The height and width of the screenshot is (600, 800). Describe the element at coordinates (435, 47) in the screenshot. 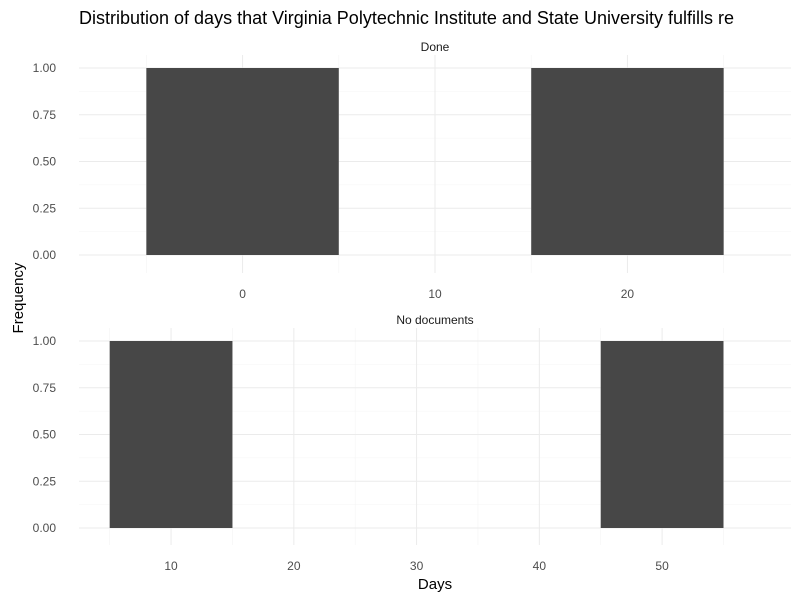

I see `panel-1-strip: Done` at that location.